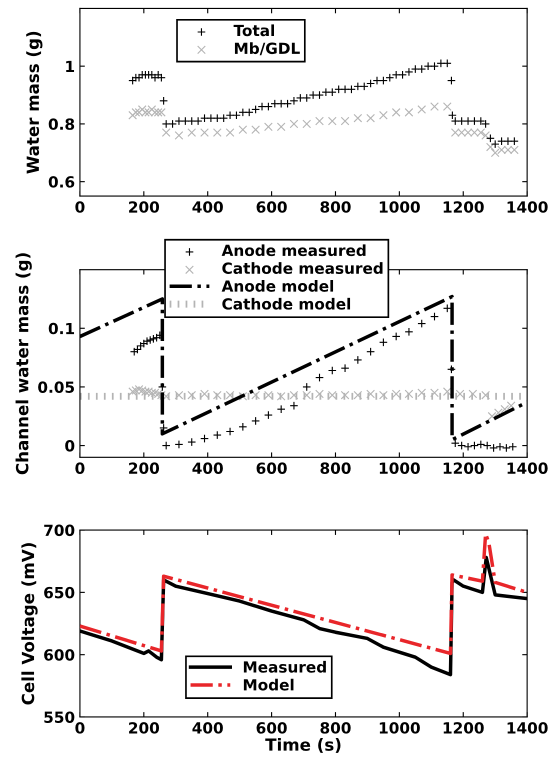  I want to click on legend-label: Anode measured, so click(294, 250).